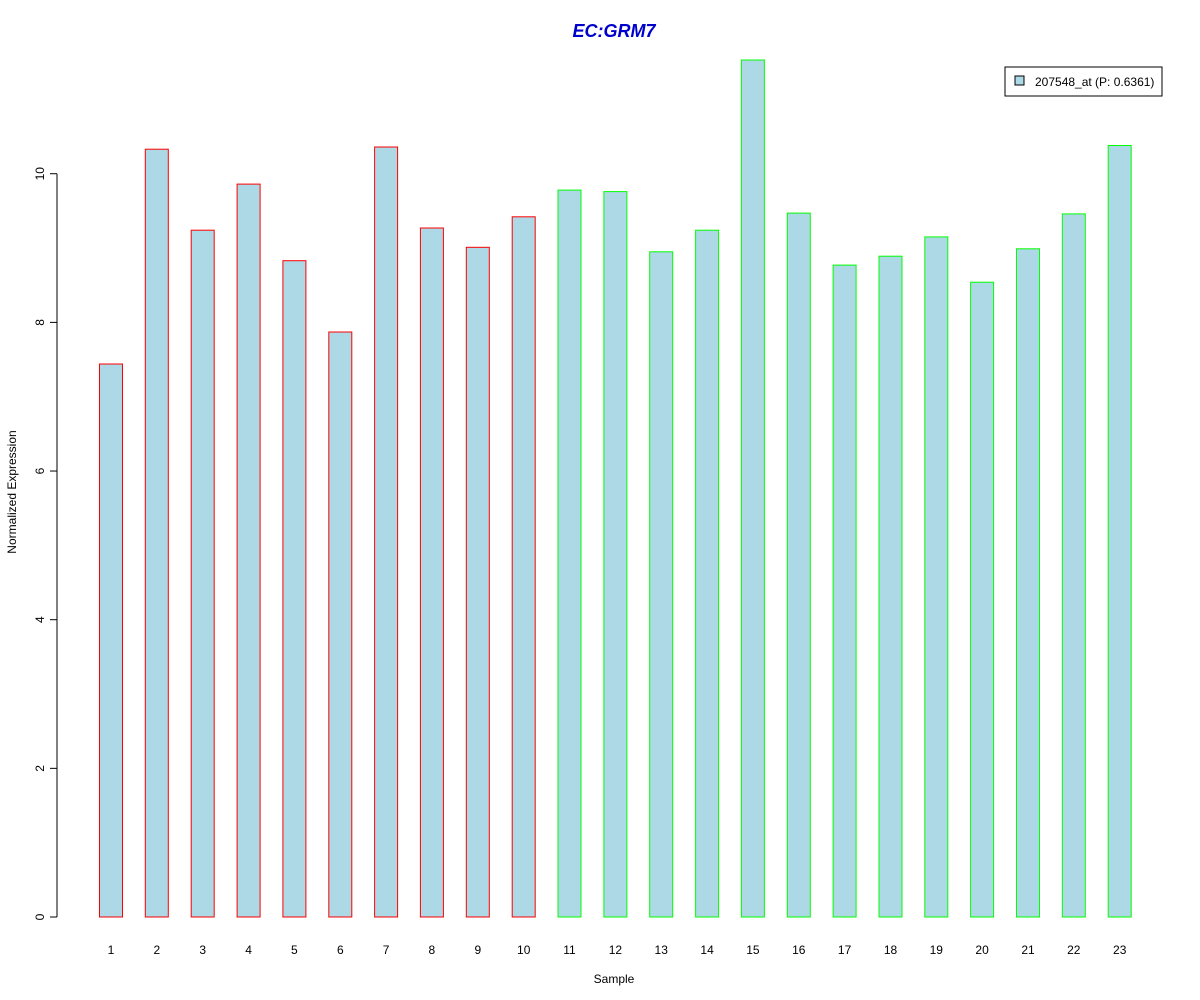  What do you see at coordinates (1120, 950) in the screenshot?
I see `x-tick-label: 23` at bounding box center [1120, 950].